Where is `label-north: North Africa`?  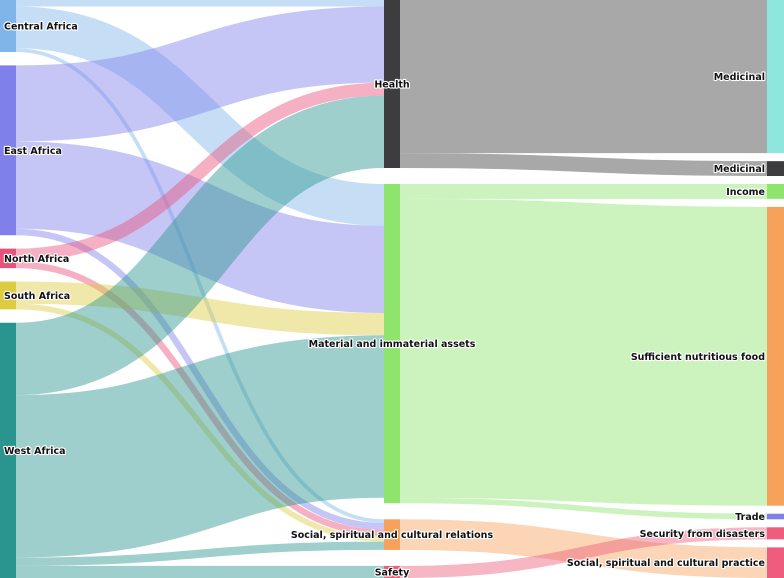
label-north: North Africa is located at coordinates (36, 259).